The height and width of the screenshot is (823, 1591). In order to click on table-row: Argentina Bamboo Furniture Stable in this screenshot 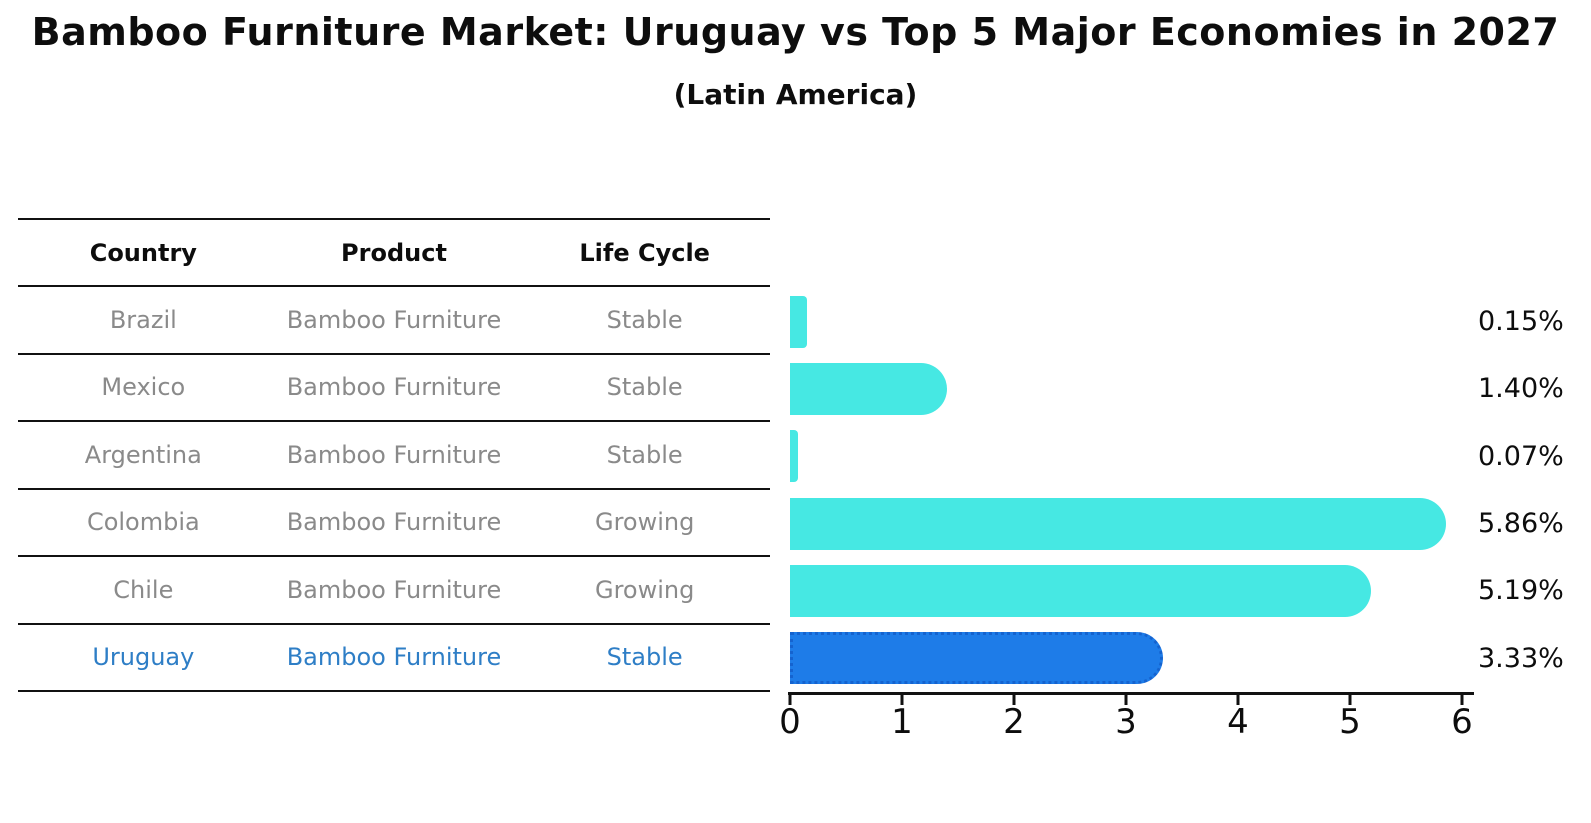, I will do `click(394, 455)`.